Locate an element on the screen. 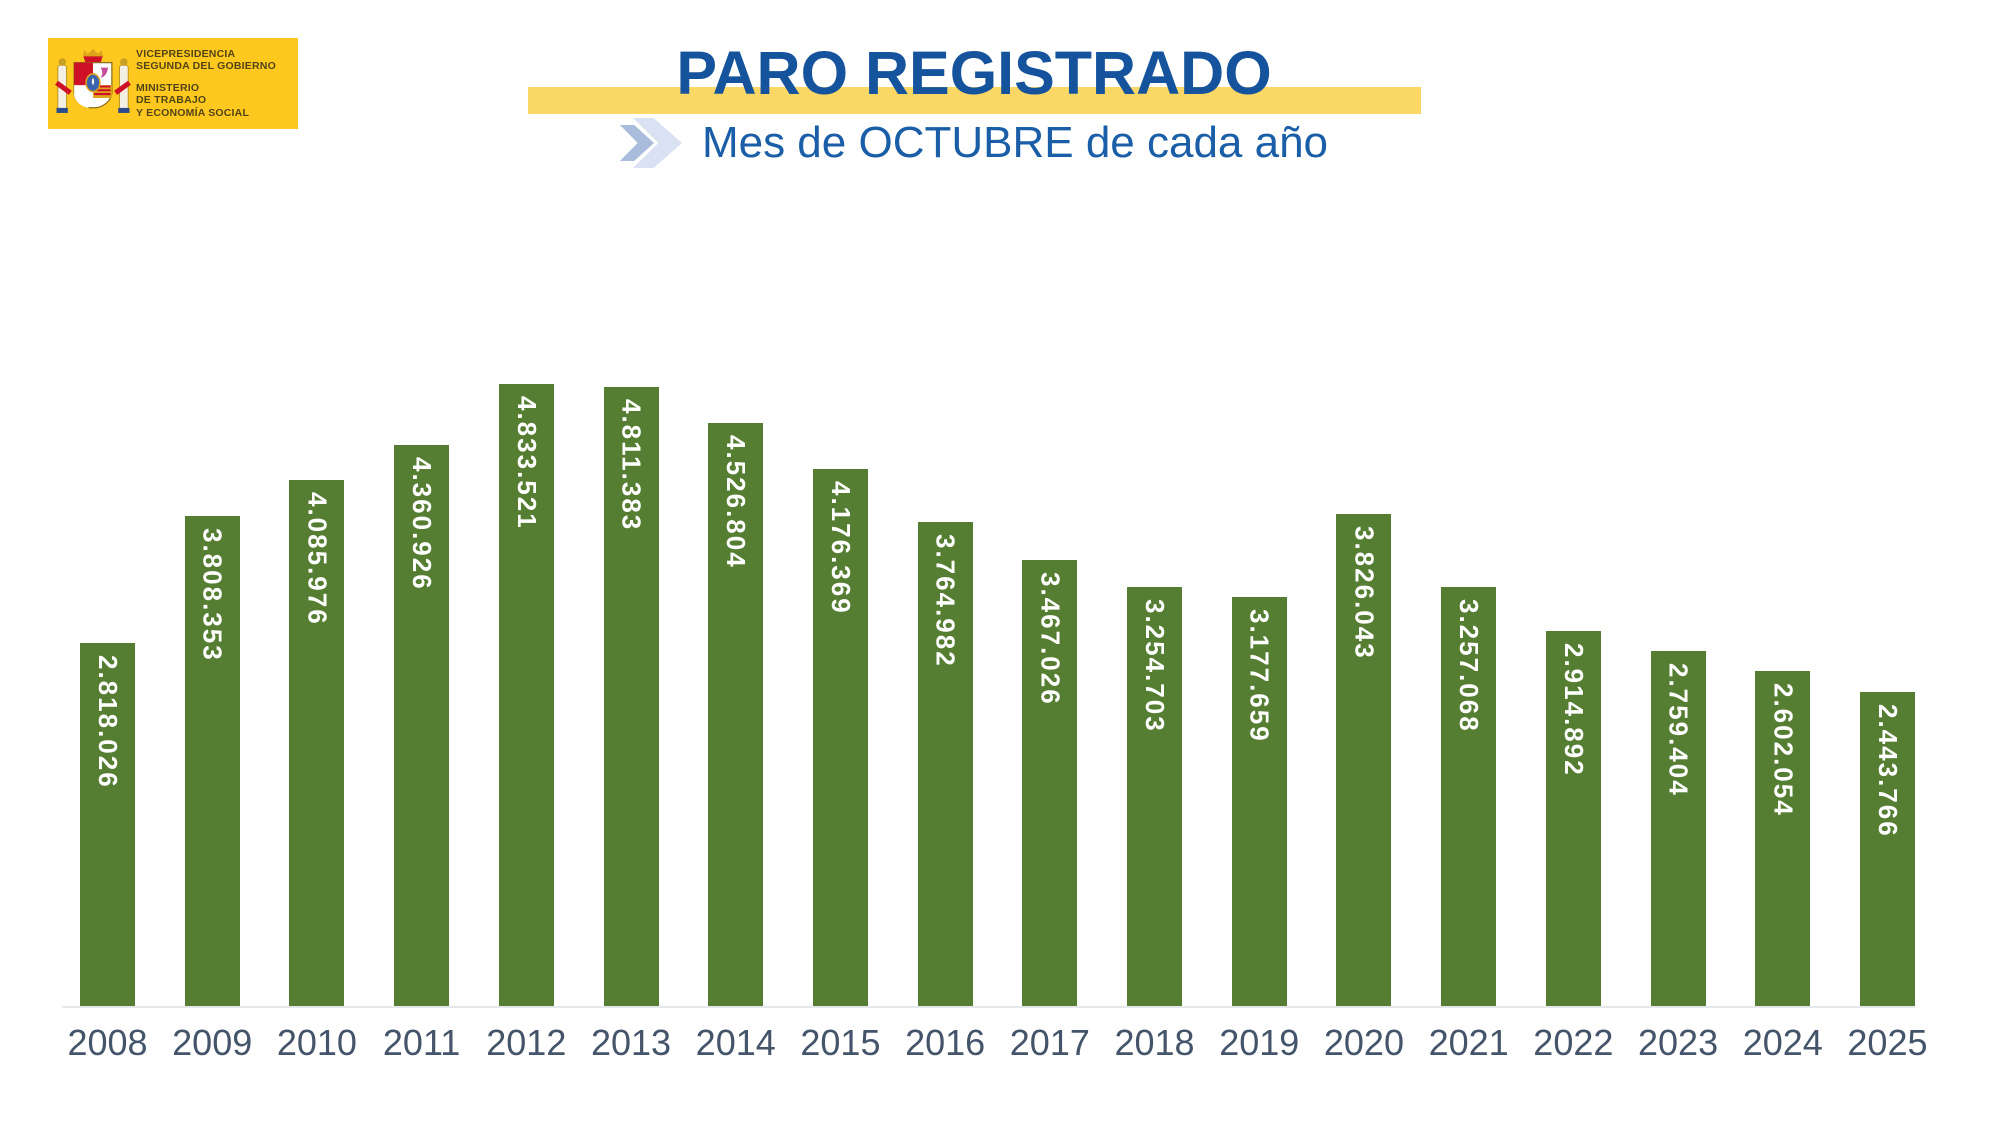  axis-label-2013: 2013 is located at coordinates (631, 1042).